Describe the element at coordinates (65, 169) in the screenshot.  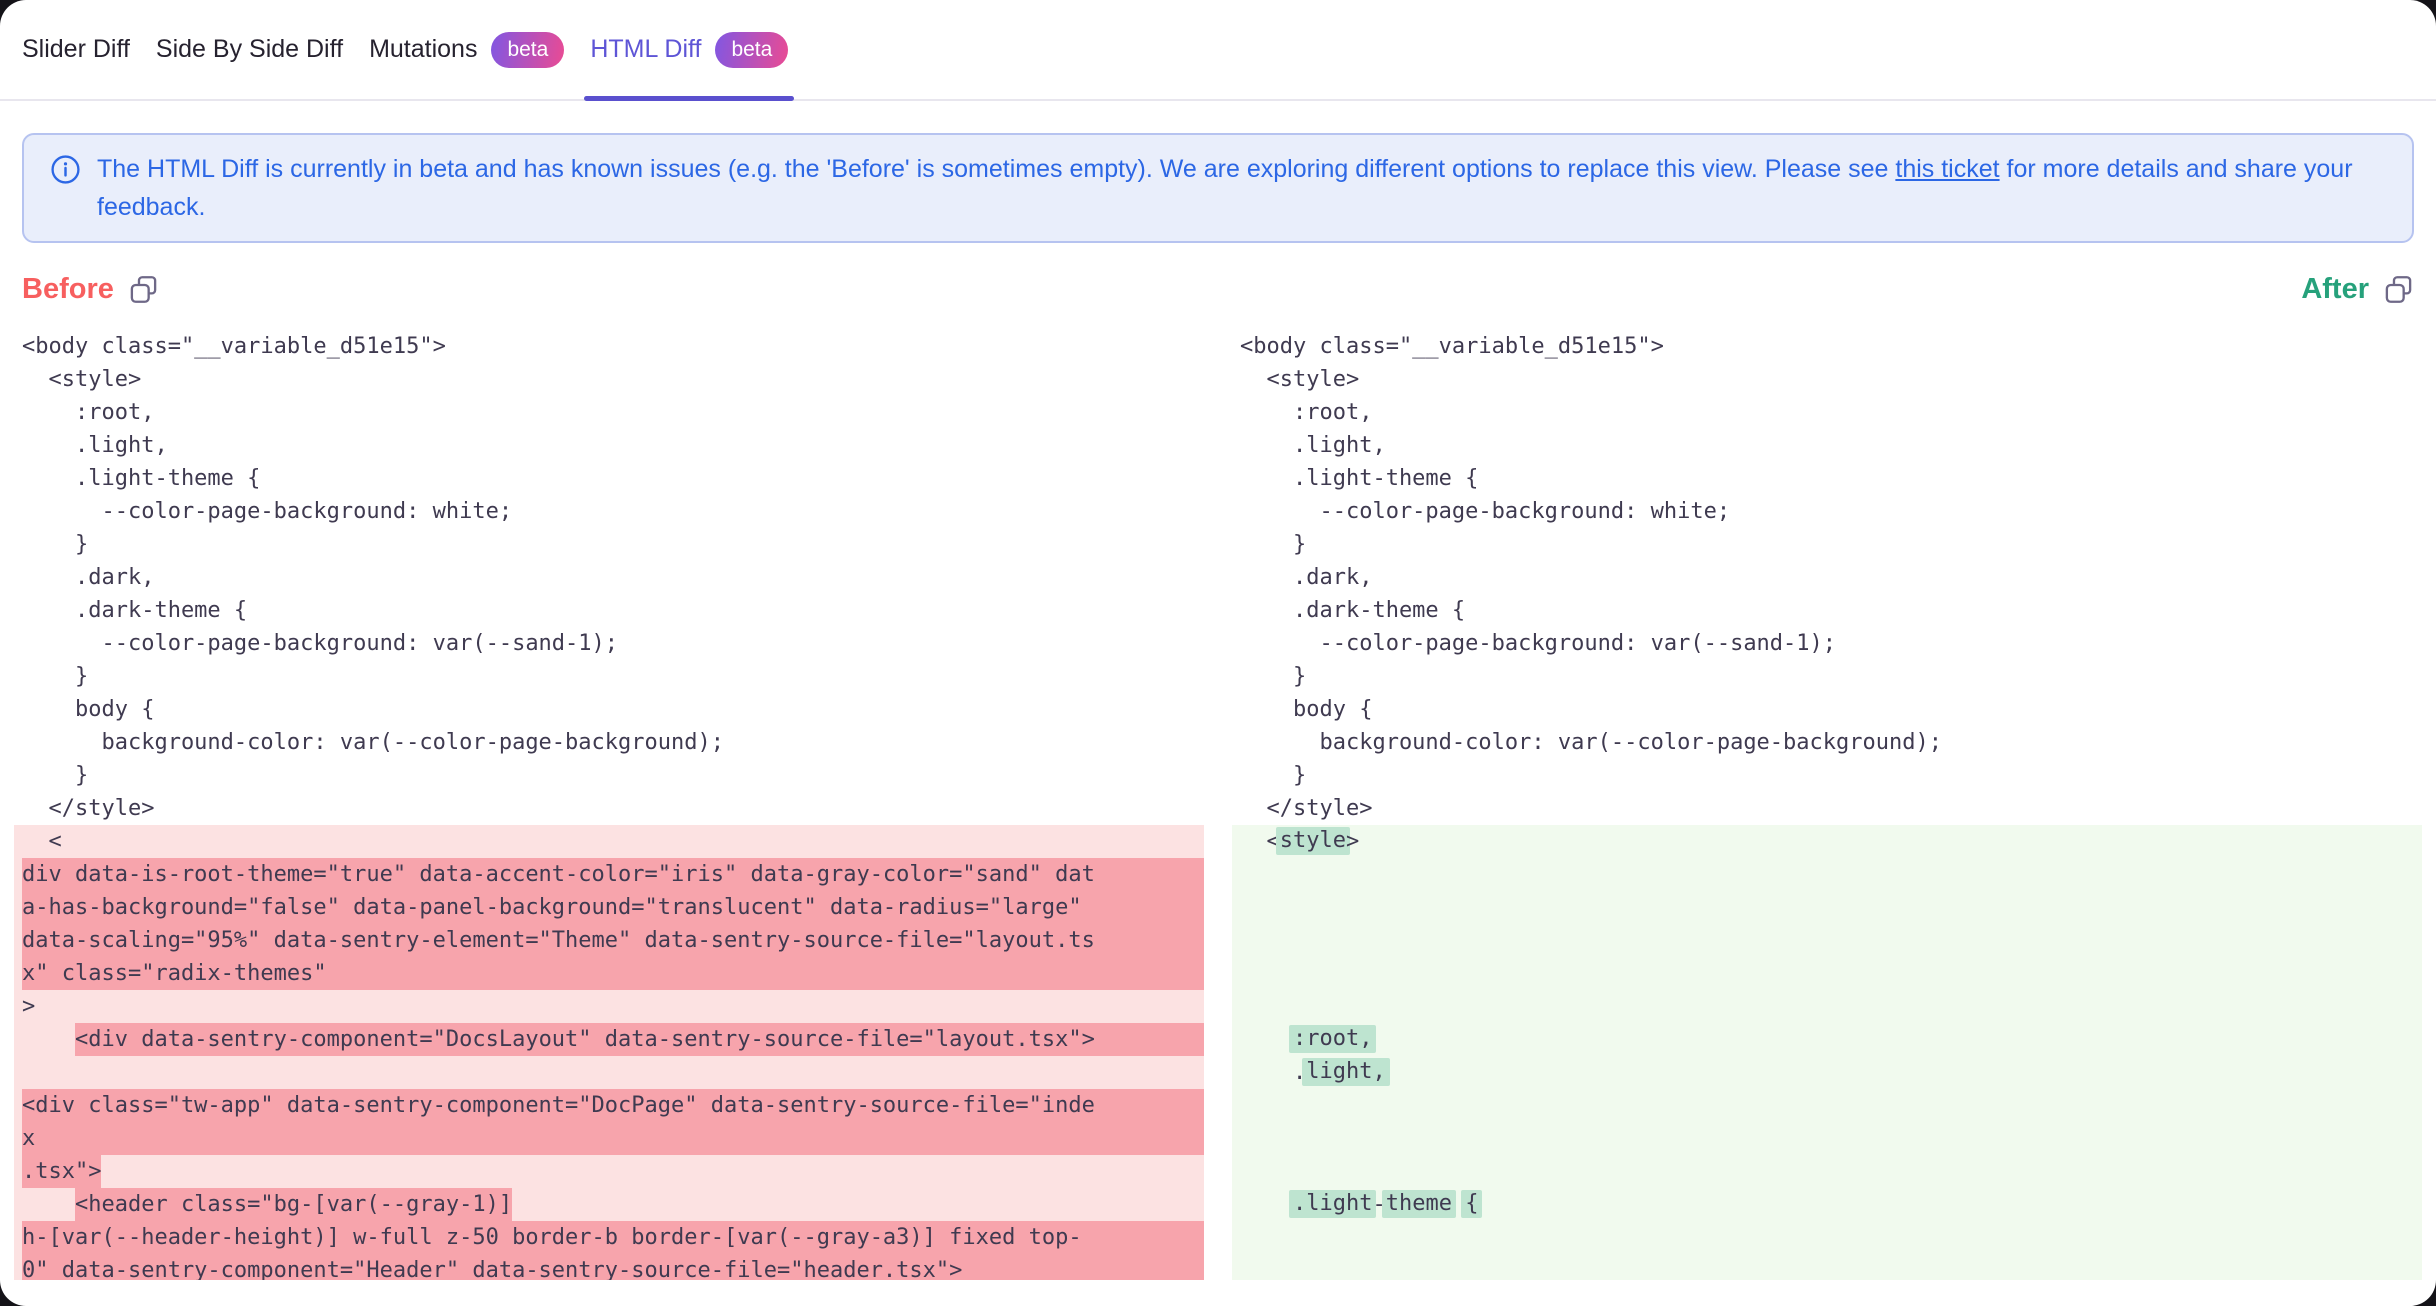
I see `info-icon` at that location.